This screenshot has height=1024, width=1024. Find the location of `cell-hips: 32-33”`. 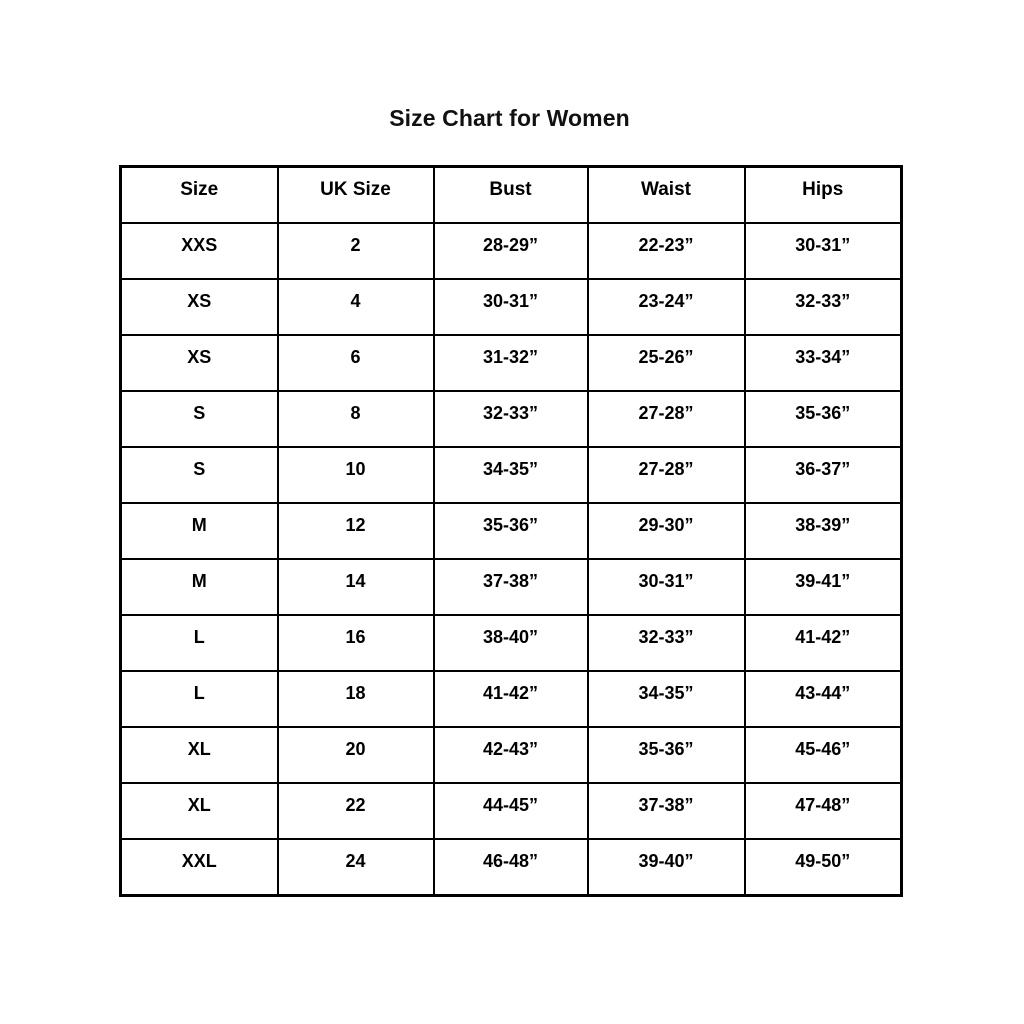

cell-hips: 32-33” is located at coordinates (823, 306).